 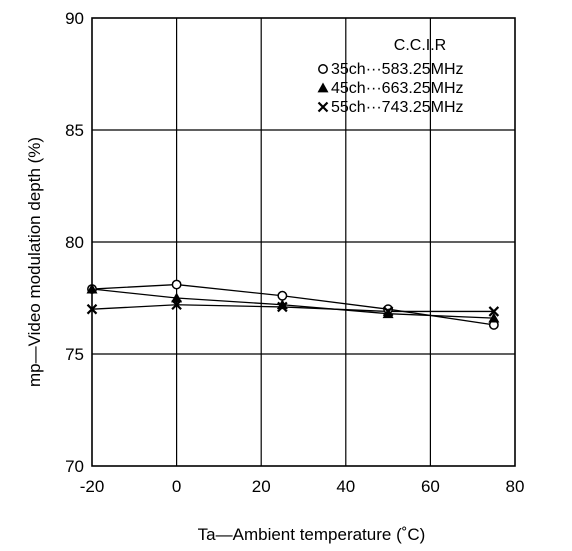 I want to click on x-tick-label: 20, so click(x=261, y=486).